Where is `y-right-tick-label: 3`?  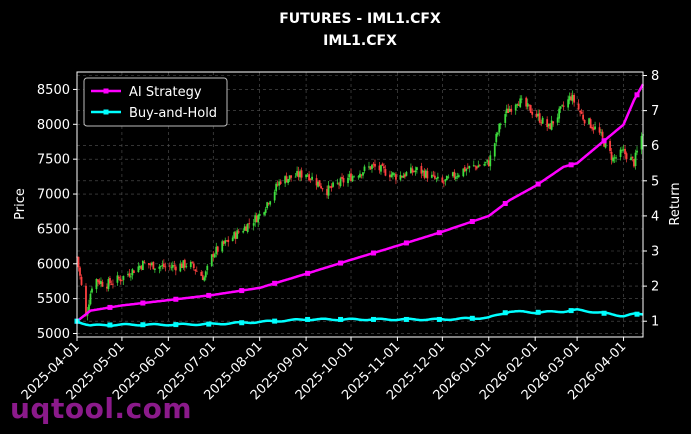
y-right-tick-label: 3 is located at coordinates (655, 252).